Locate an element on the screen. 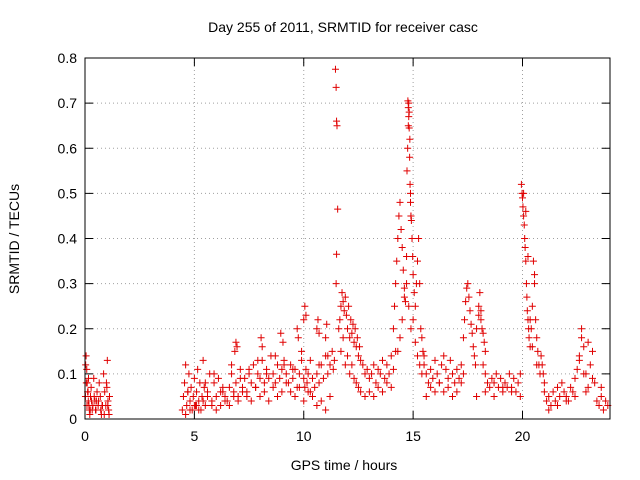 The image size is (640, 480). y-tick-label: 0 is located at coordinates (73, 419).